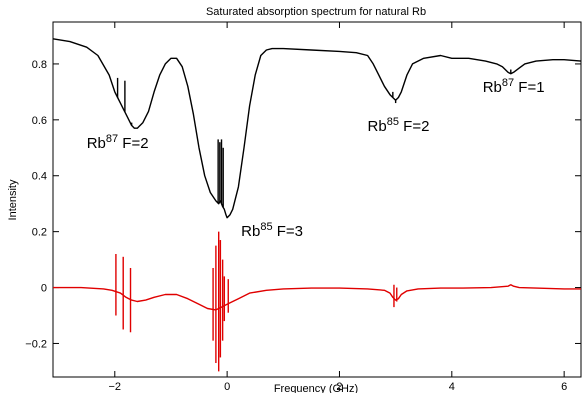 Image resolution: width=582 pixels, height=393 pixels. What do you see at coordinates (564, 387) in the screenshot?
I see `x-tick-label: 6` at bounding box center [564, 387].